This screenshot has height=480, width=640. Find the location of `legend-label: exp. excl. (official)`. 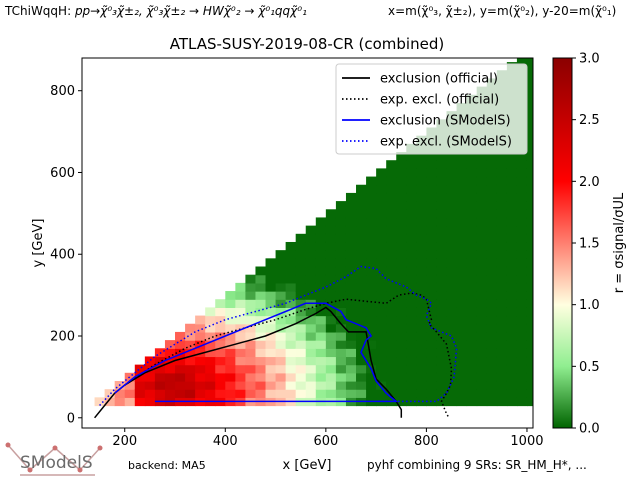

legend-label: exp. excl. (official) is located at coordinates (439, 100).